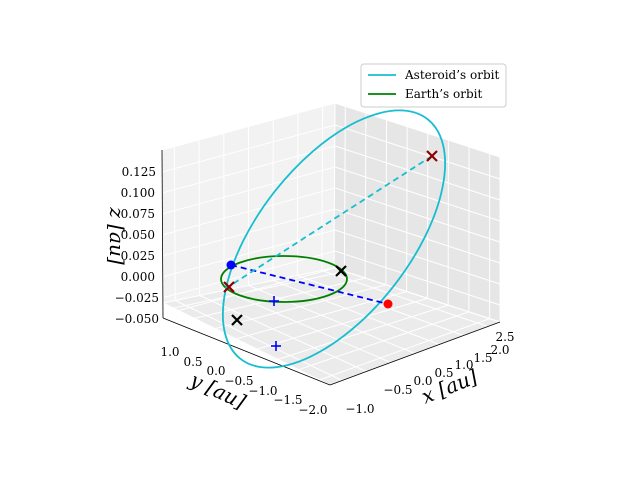 This screenshot has width=640, height=480. What do you see at coordinates (422, 381) in the screenshot?
I see `x-tick-label: 0.0` at bounding box center [422, 381].